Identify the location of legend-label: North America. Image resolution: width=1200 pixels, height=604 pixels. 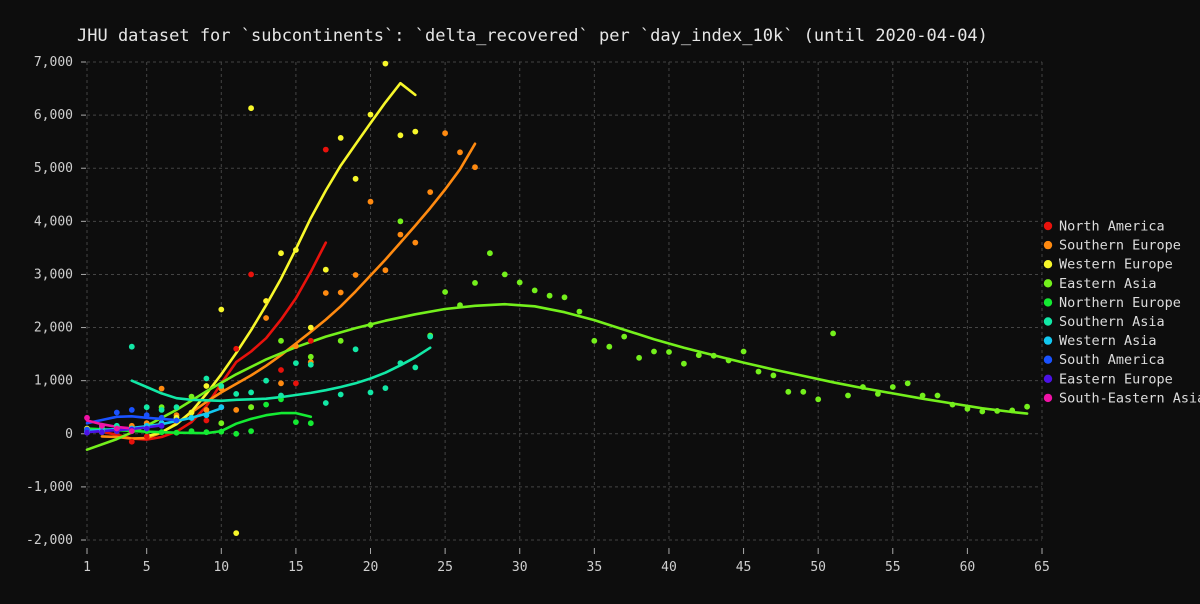
(1112, 227).